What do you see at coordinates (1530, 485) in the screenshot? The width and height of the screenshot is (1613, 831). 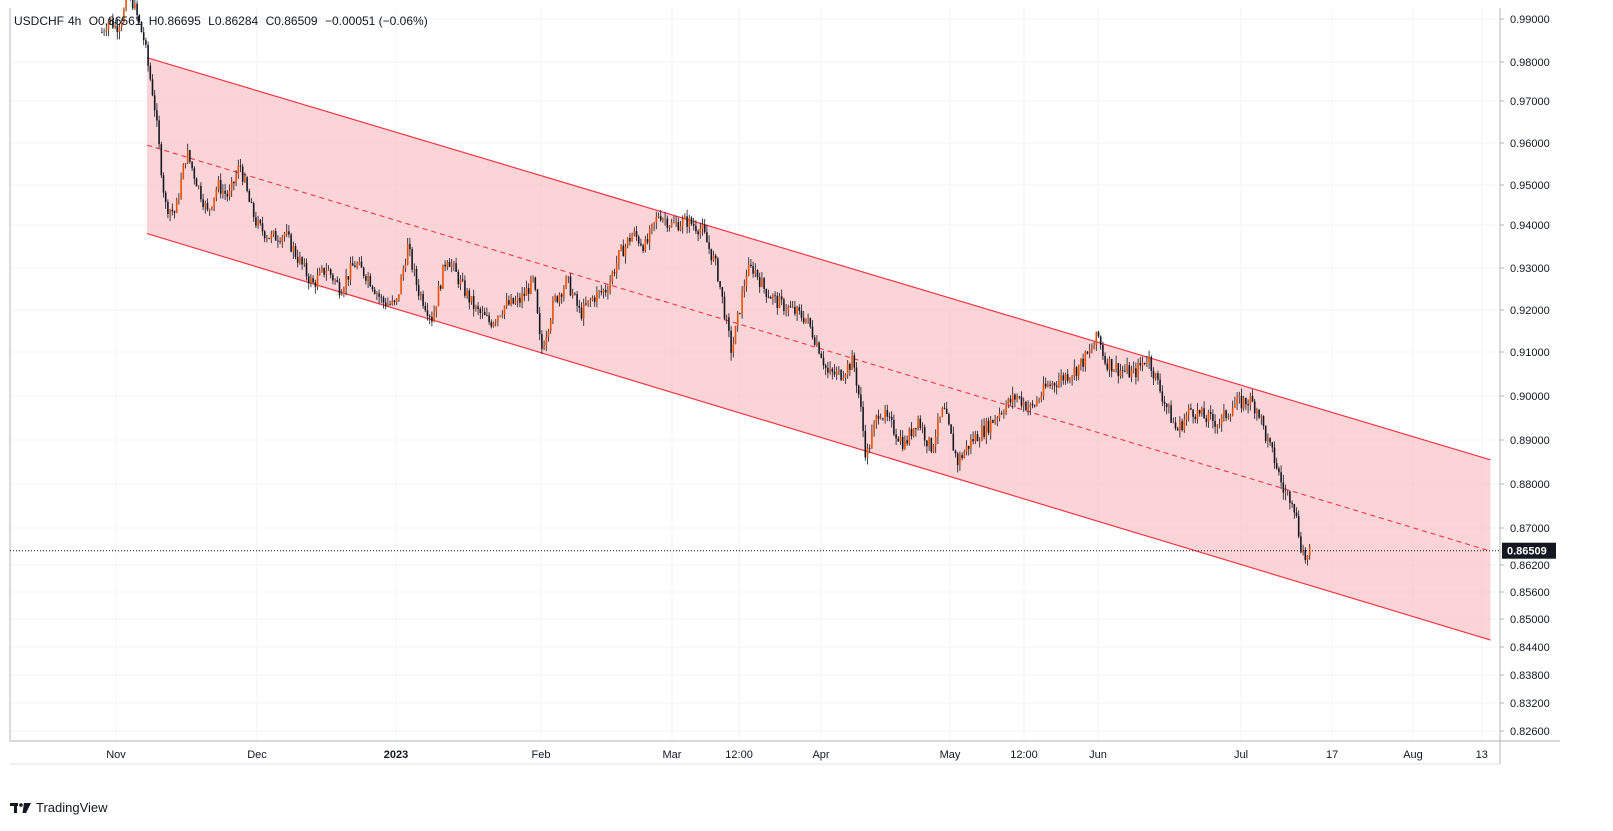 I see `y-tick-label: 0.88000` at bounding box center [1530, 485].